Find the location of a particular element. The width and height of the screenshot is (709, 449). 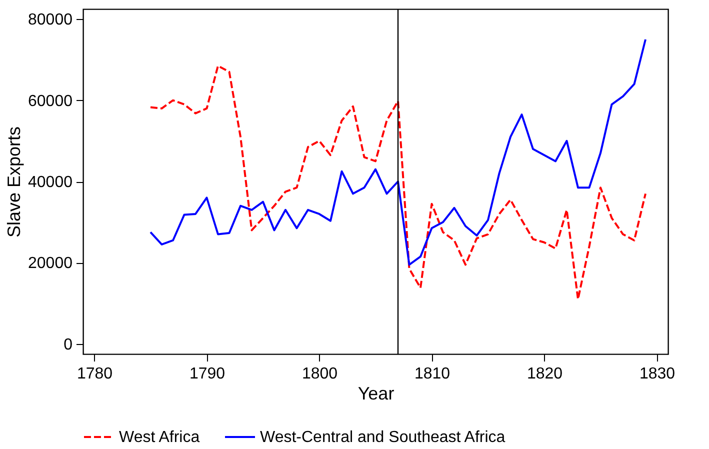

y-tick-label: 80000 is located at coordinates (50, 20).